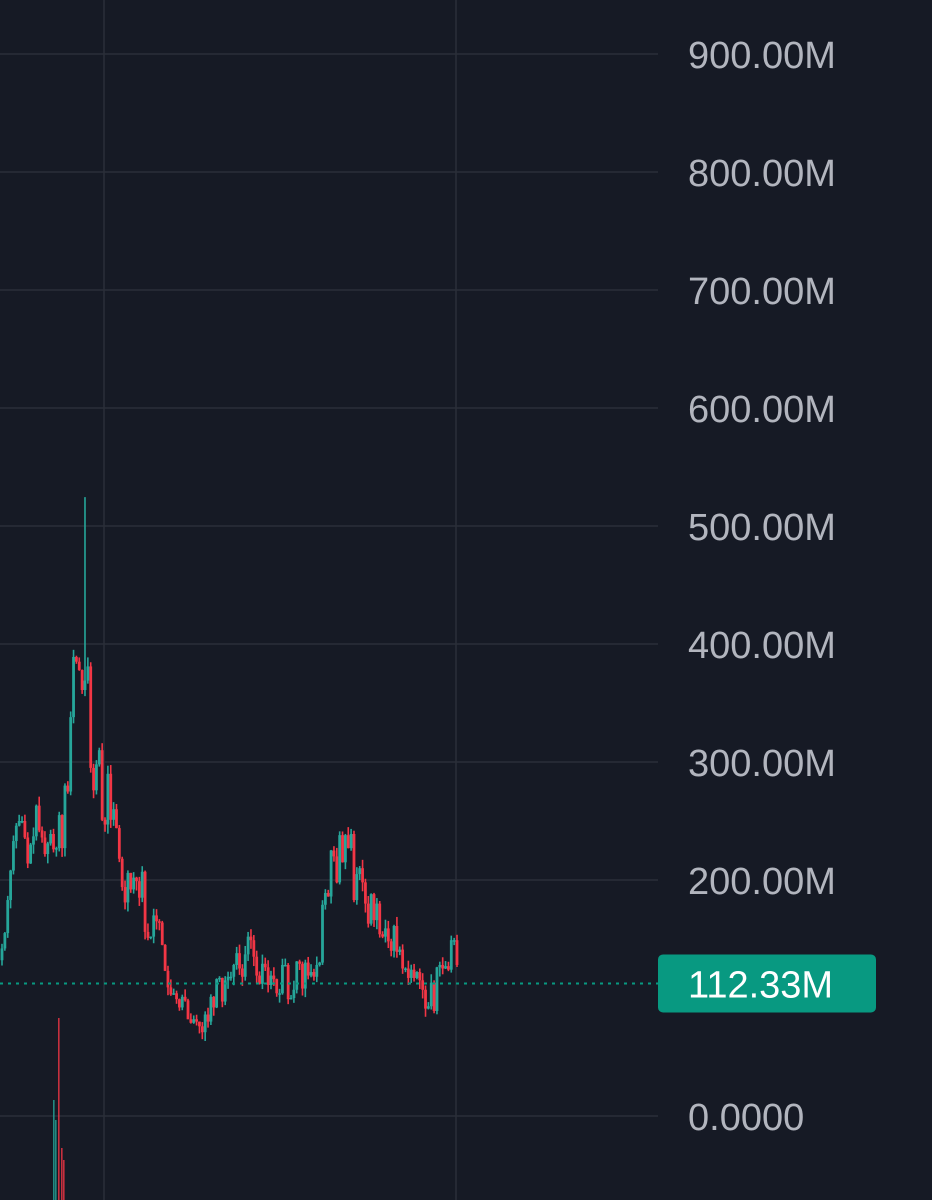 Image resolution: width=932 pixels, height=1200 pixels. Describe the element at coordinates (762, 764) in the screenshot. I see `y-tick-label: 300.00M` at that location.